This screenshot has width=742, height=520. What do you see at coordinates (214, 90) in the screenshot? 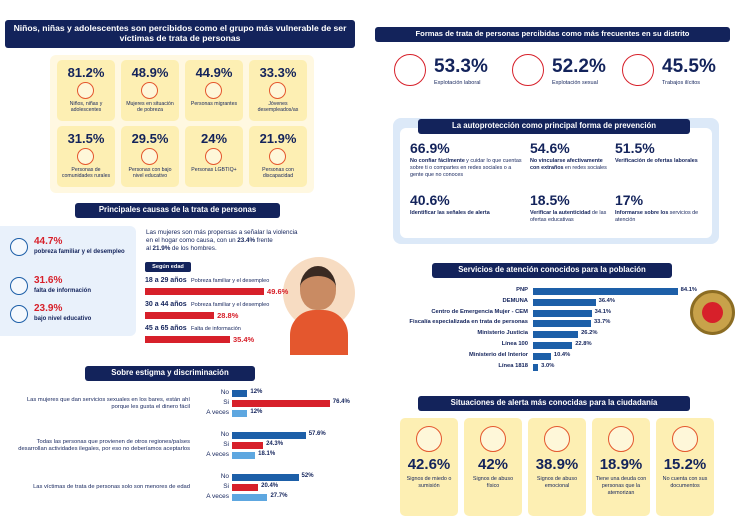
I see `group-card: 44.9% Personas migrantes` at bounding box center [214, 90].